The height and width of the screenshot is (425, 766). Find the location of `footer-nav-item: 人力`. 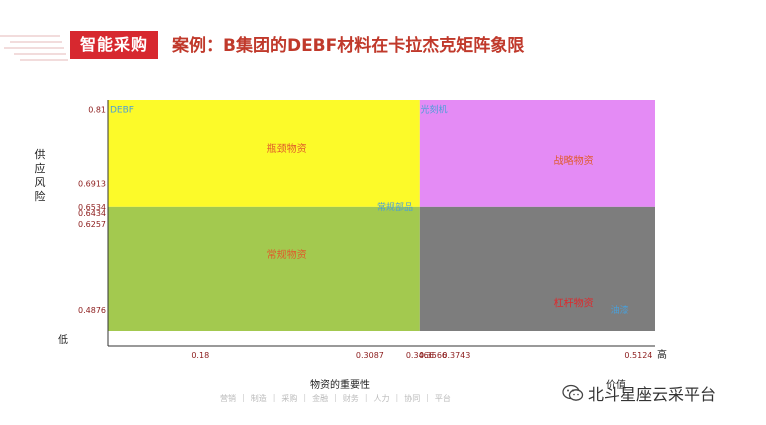

footer-nav-item: 人力 is located at coordinates (381, 398).